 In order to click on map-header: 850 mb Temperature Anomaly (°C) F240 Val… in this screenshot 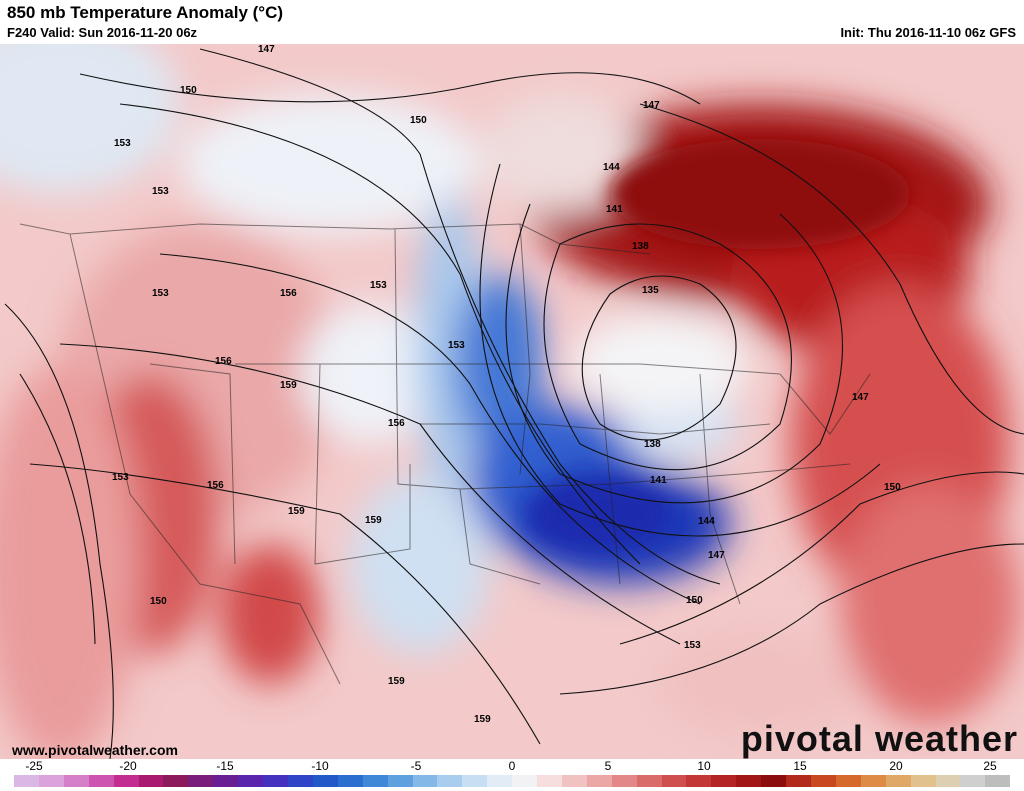, I will do `click(512, 22)`.